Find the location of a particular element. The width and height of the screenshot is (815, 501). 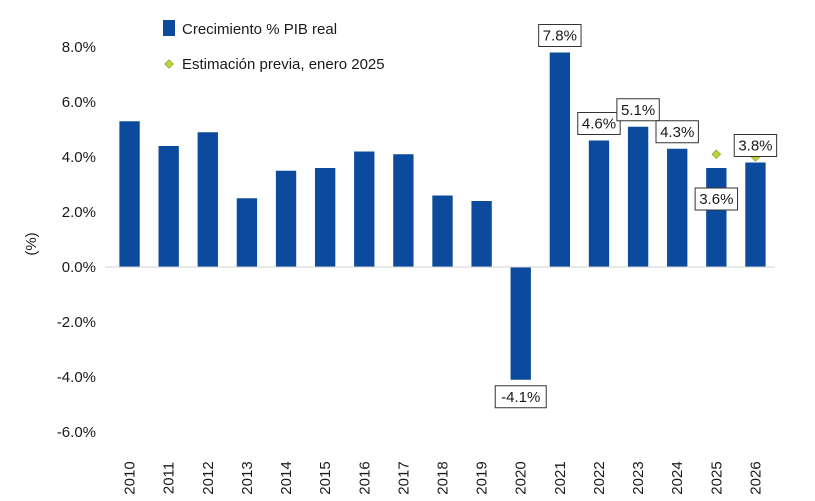

y-tick-label: 4.0% is located at coordinates (79, 157).